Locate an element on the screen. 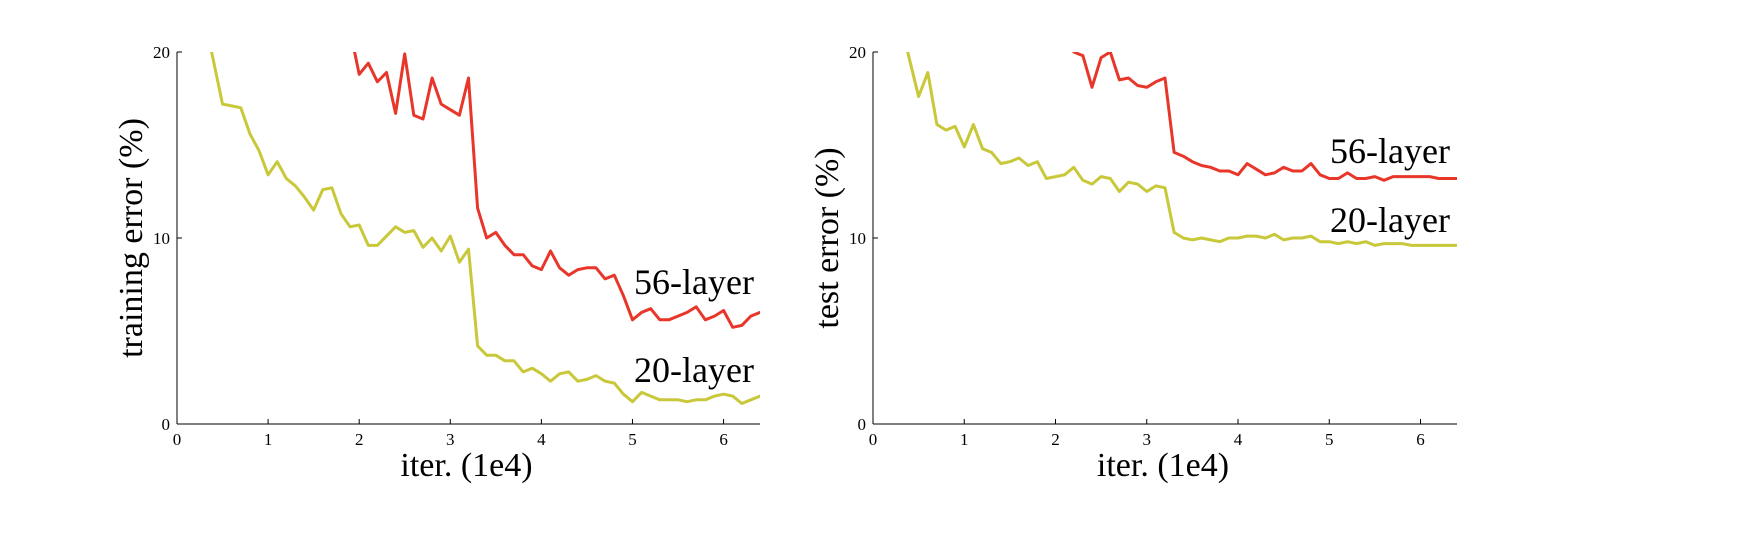 This screenshot has height=548, width=1746. y-axis-label: test error (%) is located at coordinates (827, 237).